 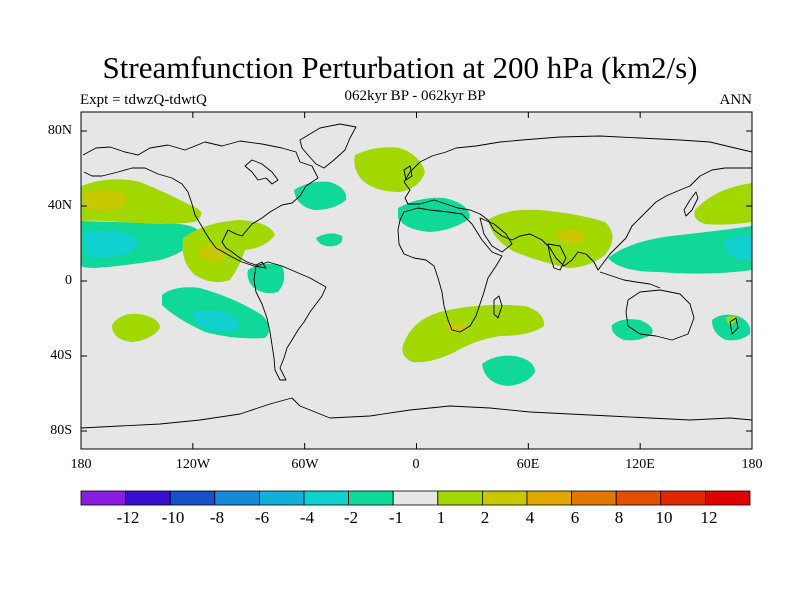 What do you see at coordinates (408, 173) in the screenshot?
I see `coast-uk` at bounding box center [408, 173].